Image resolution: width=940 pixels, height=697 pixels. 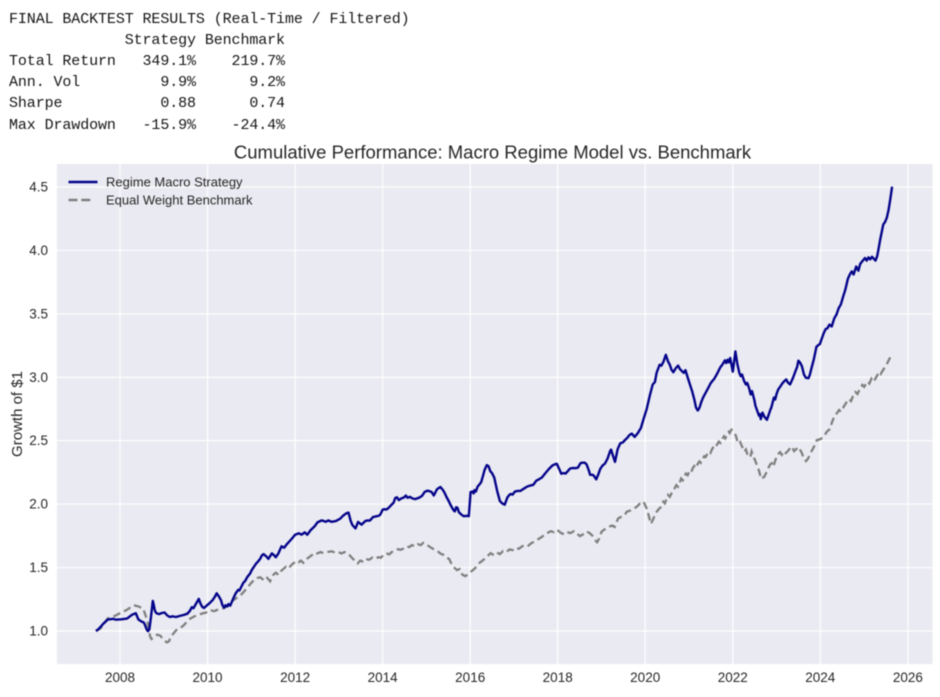 What do you see at coordinates (645, 677) in the screenshot?
I see `svg-text: 2020` at bounding box center [645, 677].